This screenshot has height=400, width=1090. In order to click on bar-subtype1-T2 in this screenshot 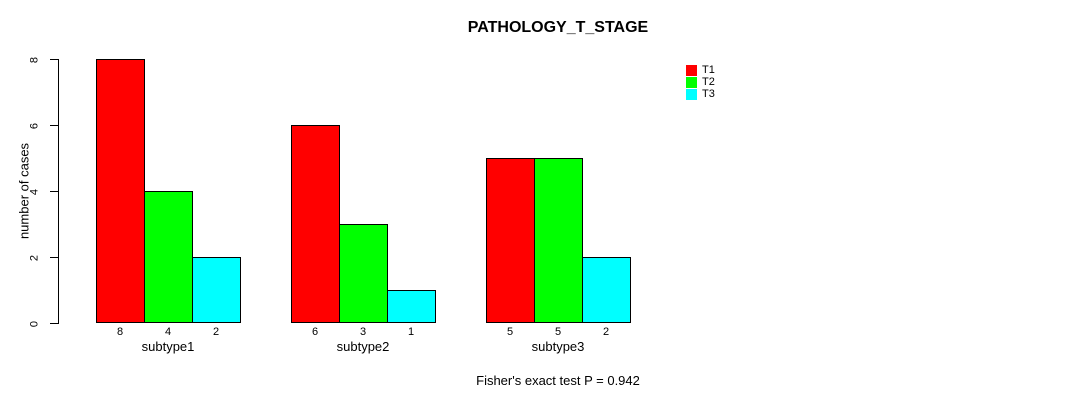, I will do `click(168, 257)`.